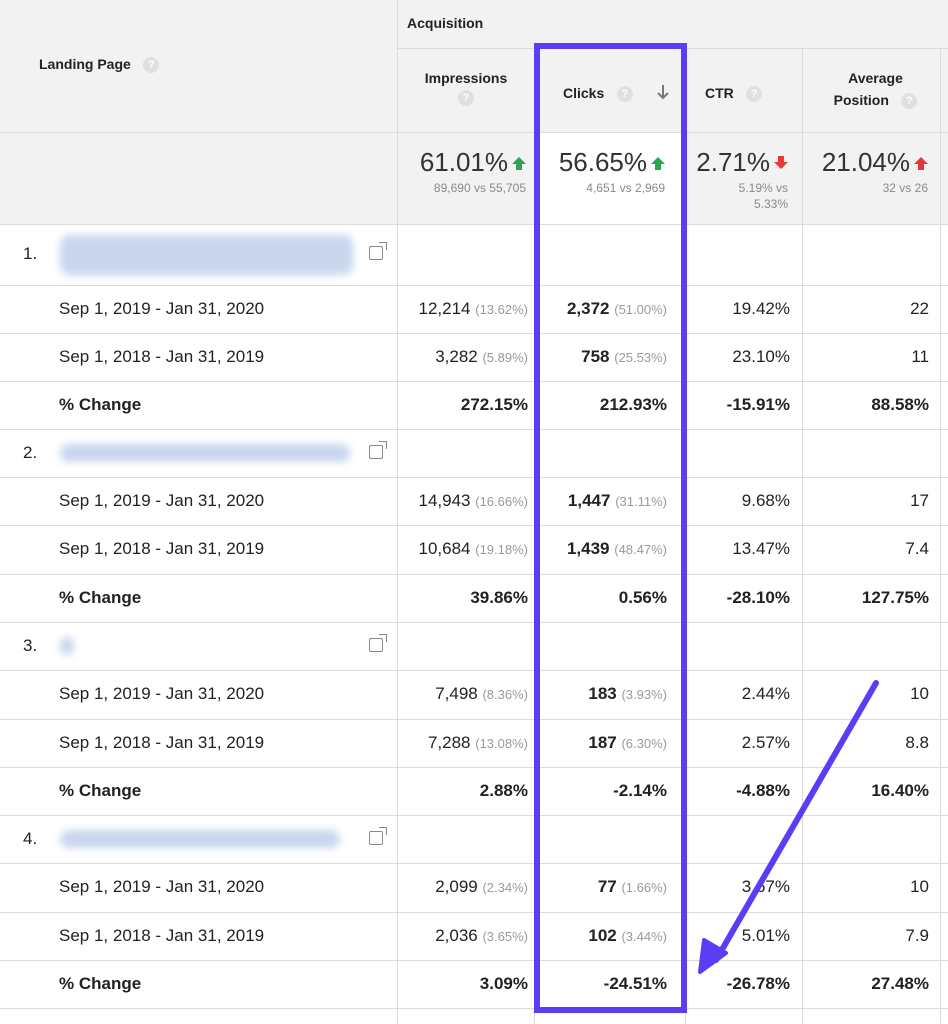  What do you see at coordinates (761, 308) in the screenshot?
I see `ctr-cell: 19.42%` at bounding box center [761, 308].